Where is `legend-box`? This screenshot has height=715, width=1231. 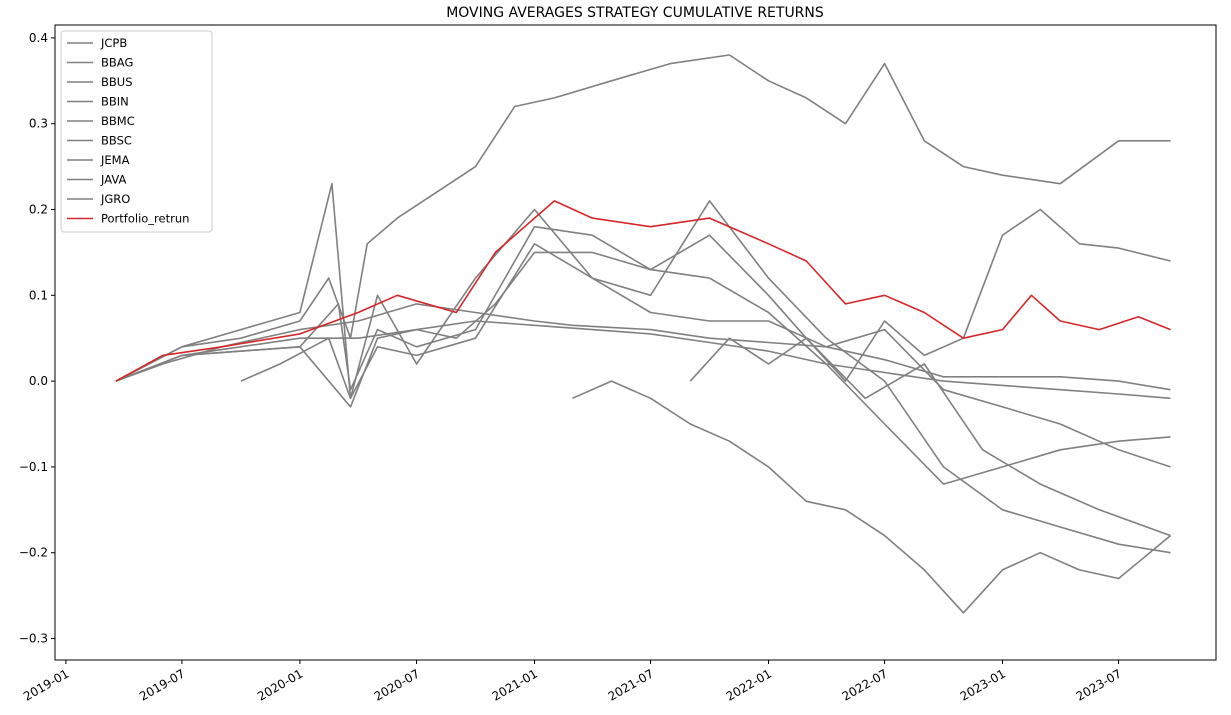
legend-box is located at coordinates (136, 131).